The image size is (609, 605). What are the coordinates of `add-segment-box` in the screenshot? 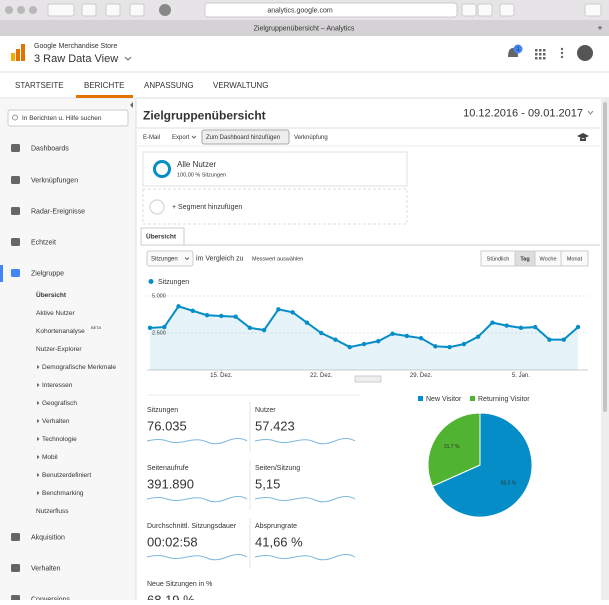 It's located at (275, 206).